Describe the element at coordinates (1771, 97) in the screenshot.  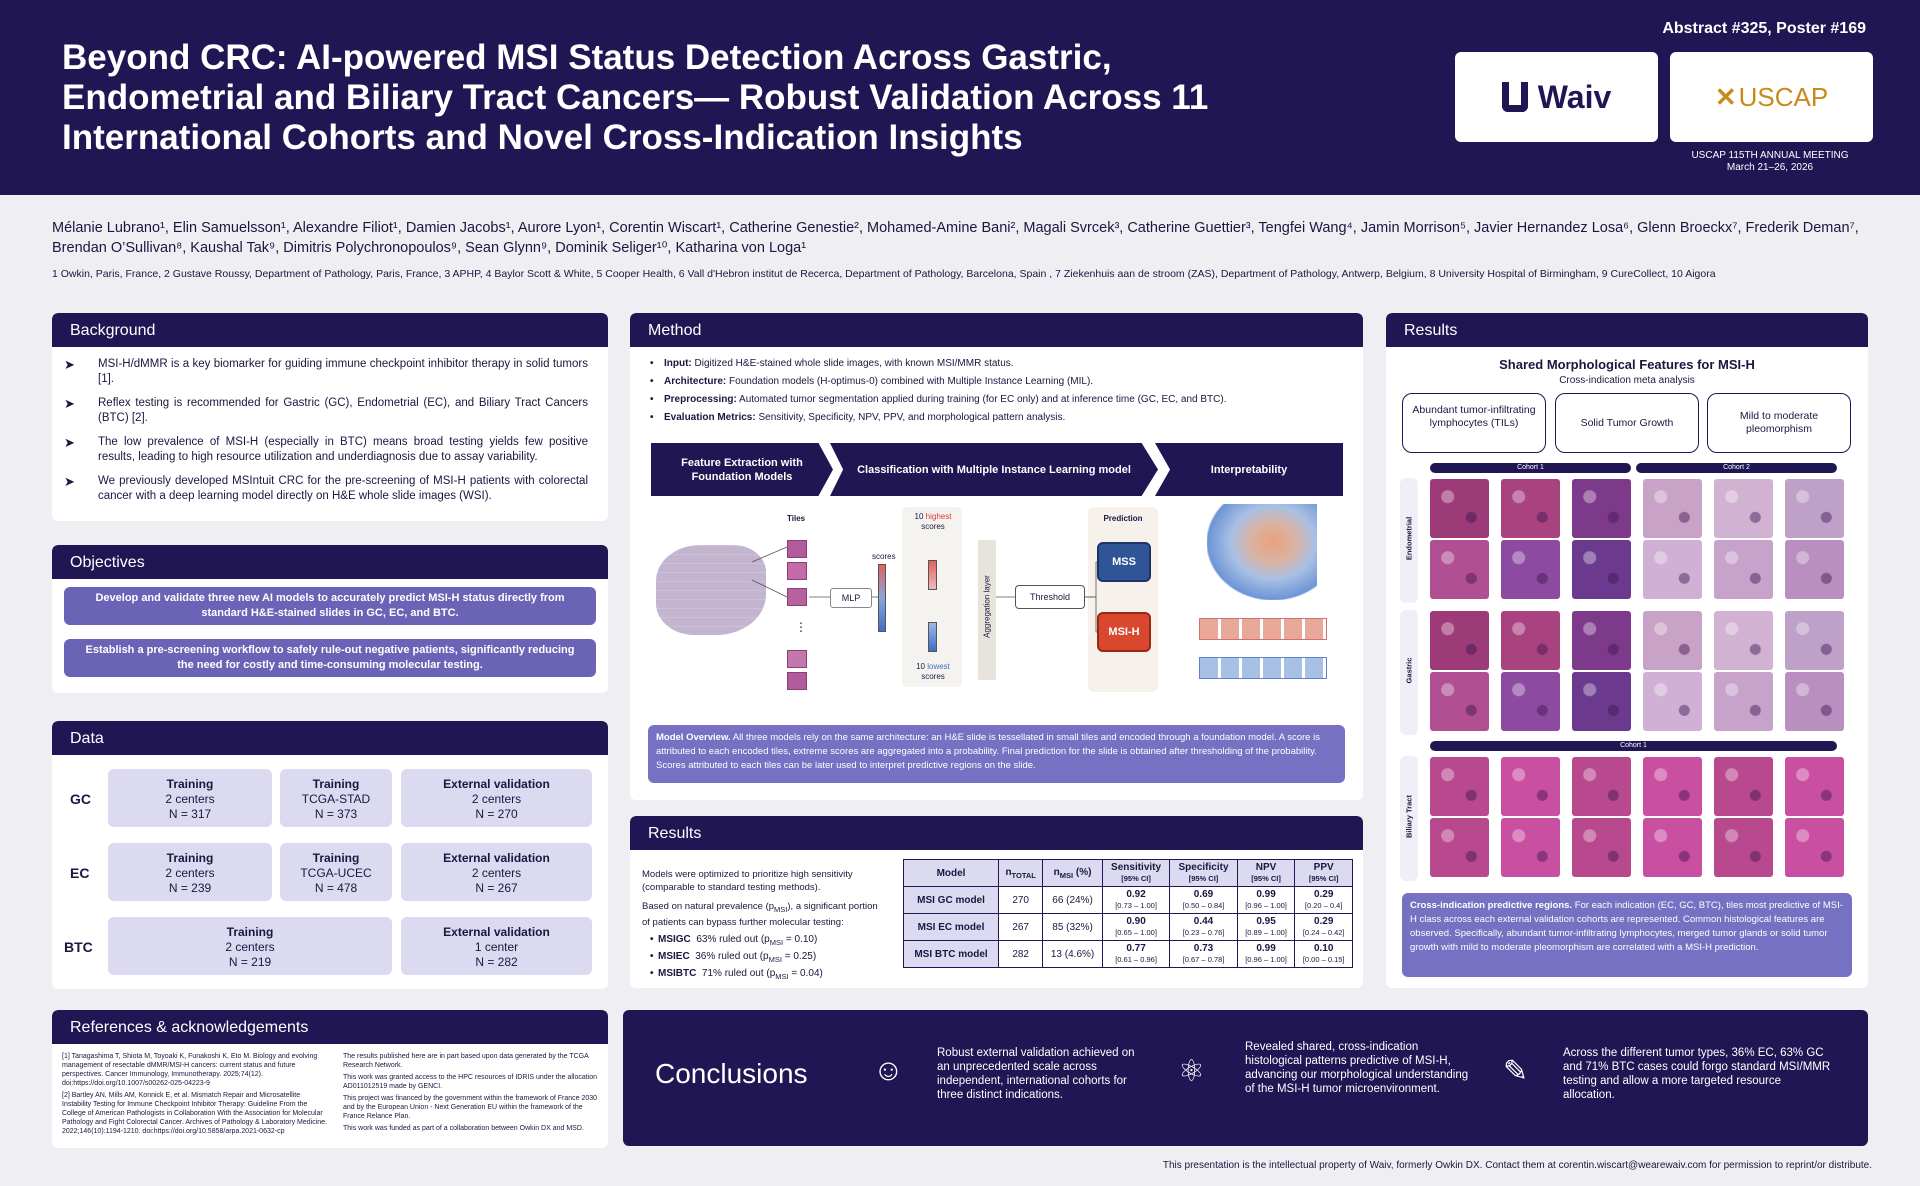
I see `uscap-logo: ✕ USCAP` at that location.